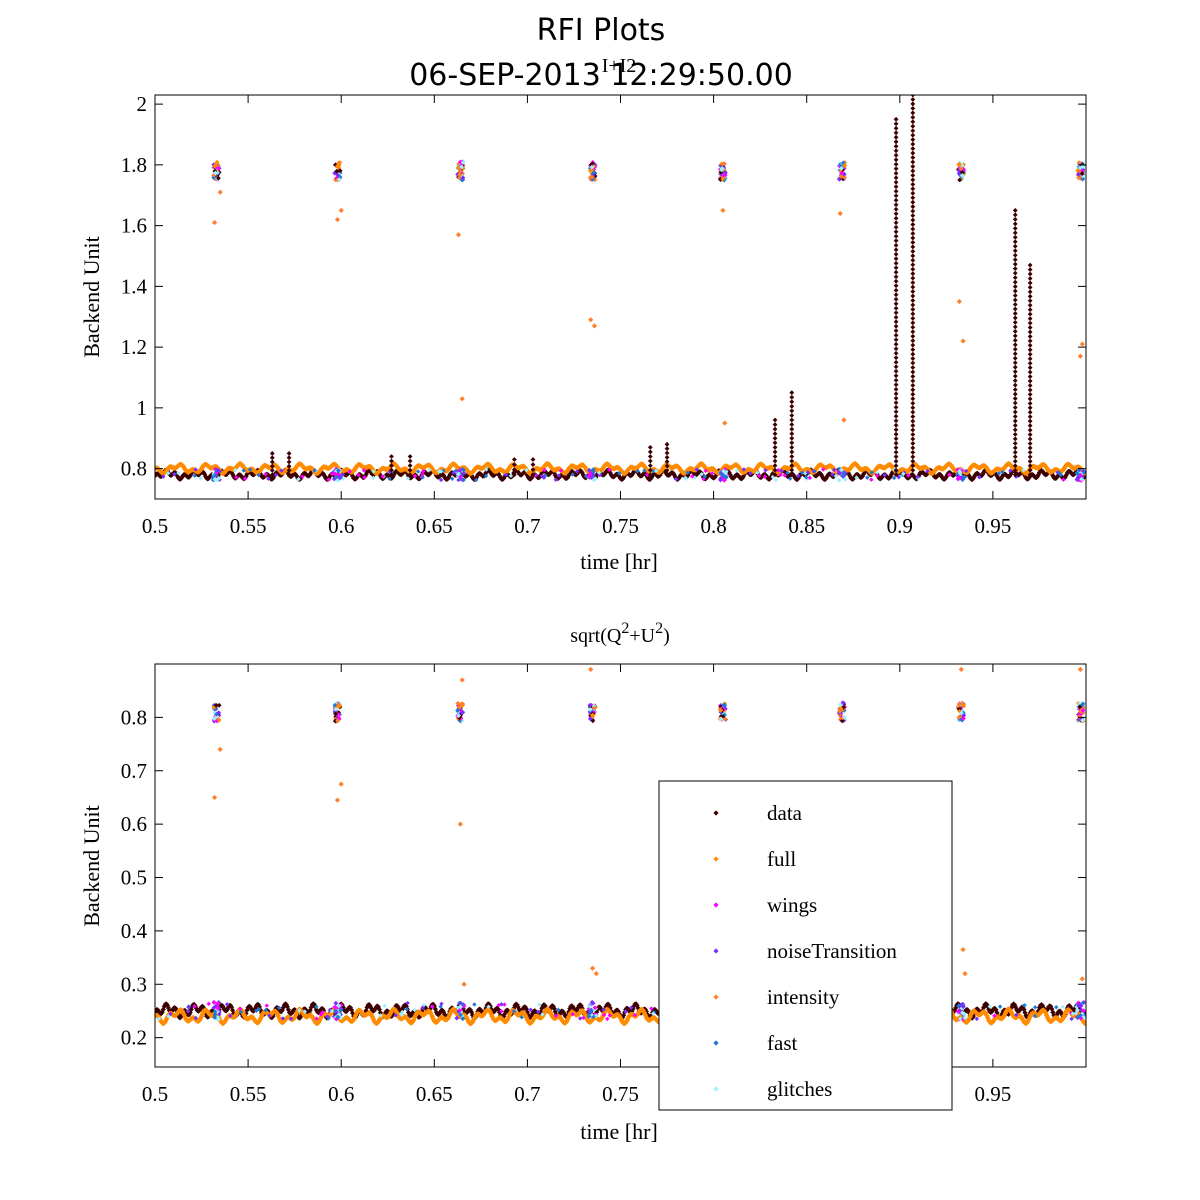 Image resolution: width=1200 pixels, height=1200 pixels. What do you see at coordinates (218, 168) in the screenshot?
I see `wings-burst-point` at bounding box center [218, 168].